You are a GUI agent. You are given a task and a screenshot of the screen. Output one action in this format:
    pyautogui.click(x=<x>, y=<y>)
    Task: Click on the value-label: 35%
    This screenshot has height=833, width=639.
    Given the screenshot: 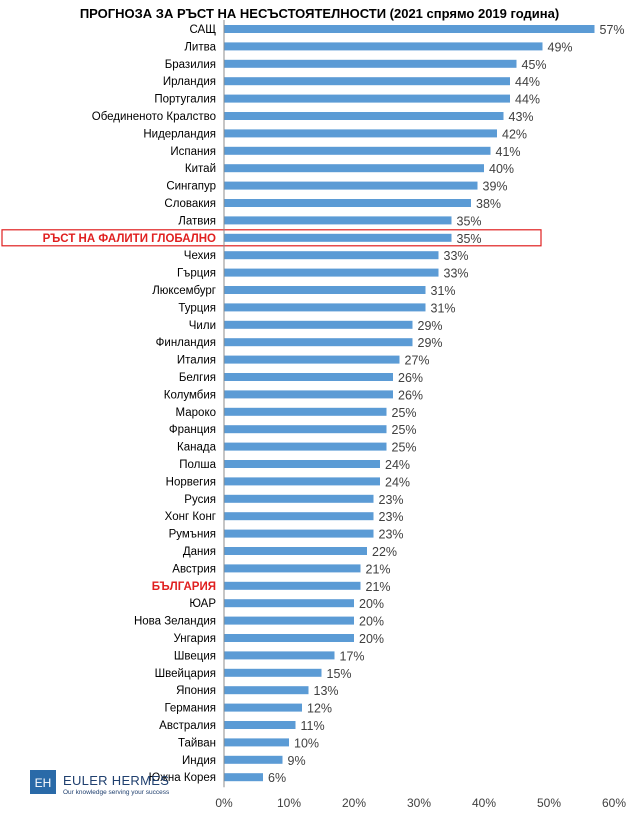 What is the action you would take?
    pyautogui.click(x=469, y=221)
    